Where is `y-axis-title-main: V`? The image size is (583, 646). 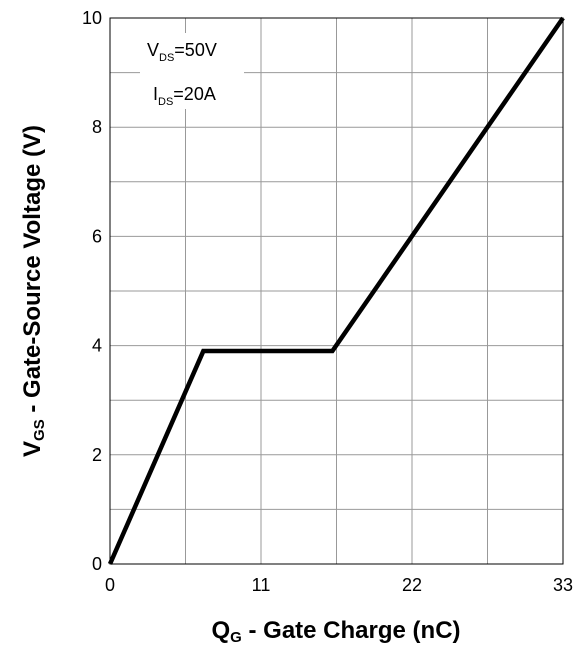
y-axis-title-main: V is located at coordinates (32, 449).